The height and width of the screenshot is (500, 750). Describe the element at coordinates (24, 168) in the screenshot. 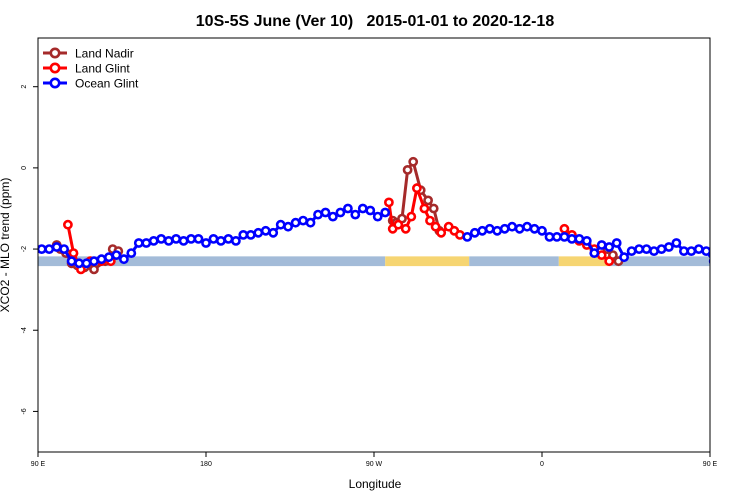

I see `y-tick-label: 0` at that location.